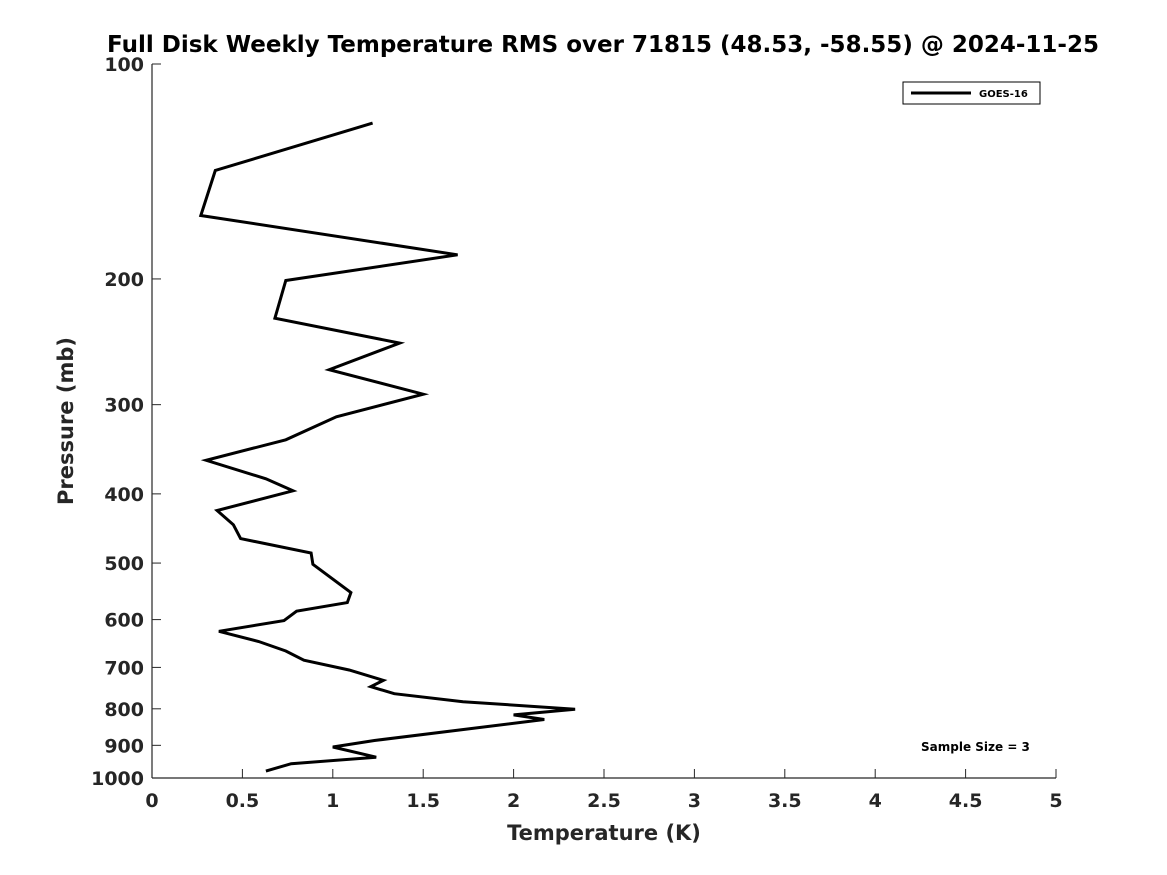 The height and width of the screenshot is (875, 1167). Describe the element at coordinates (124, 280) in the screenshot. I see `y-tick-label: 200` at that location.